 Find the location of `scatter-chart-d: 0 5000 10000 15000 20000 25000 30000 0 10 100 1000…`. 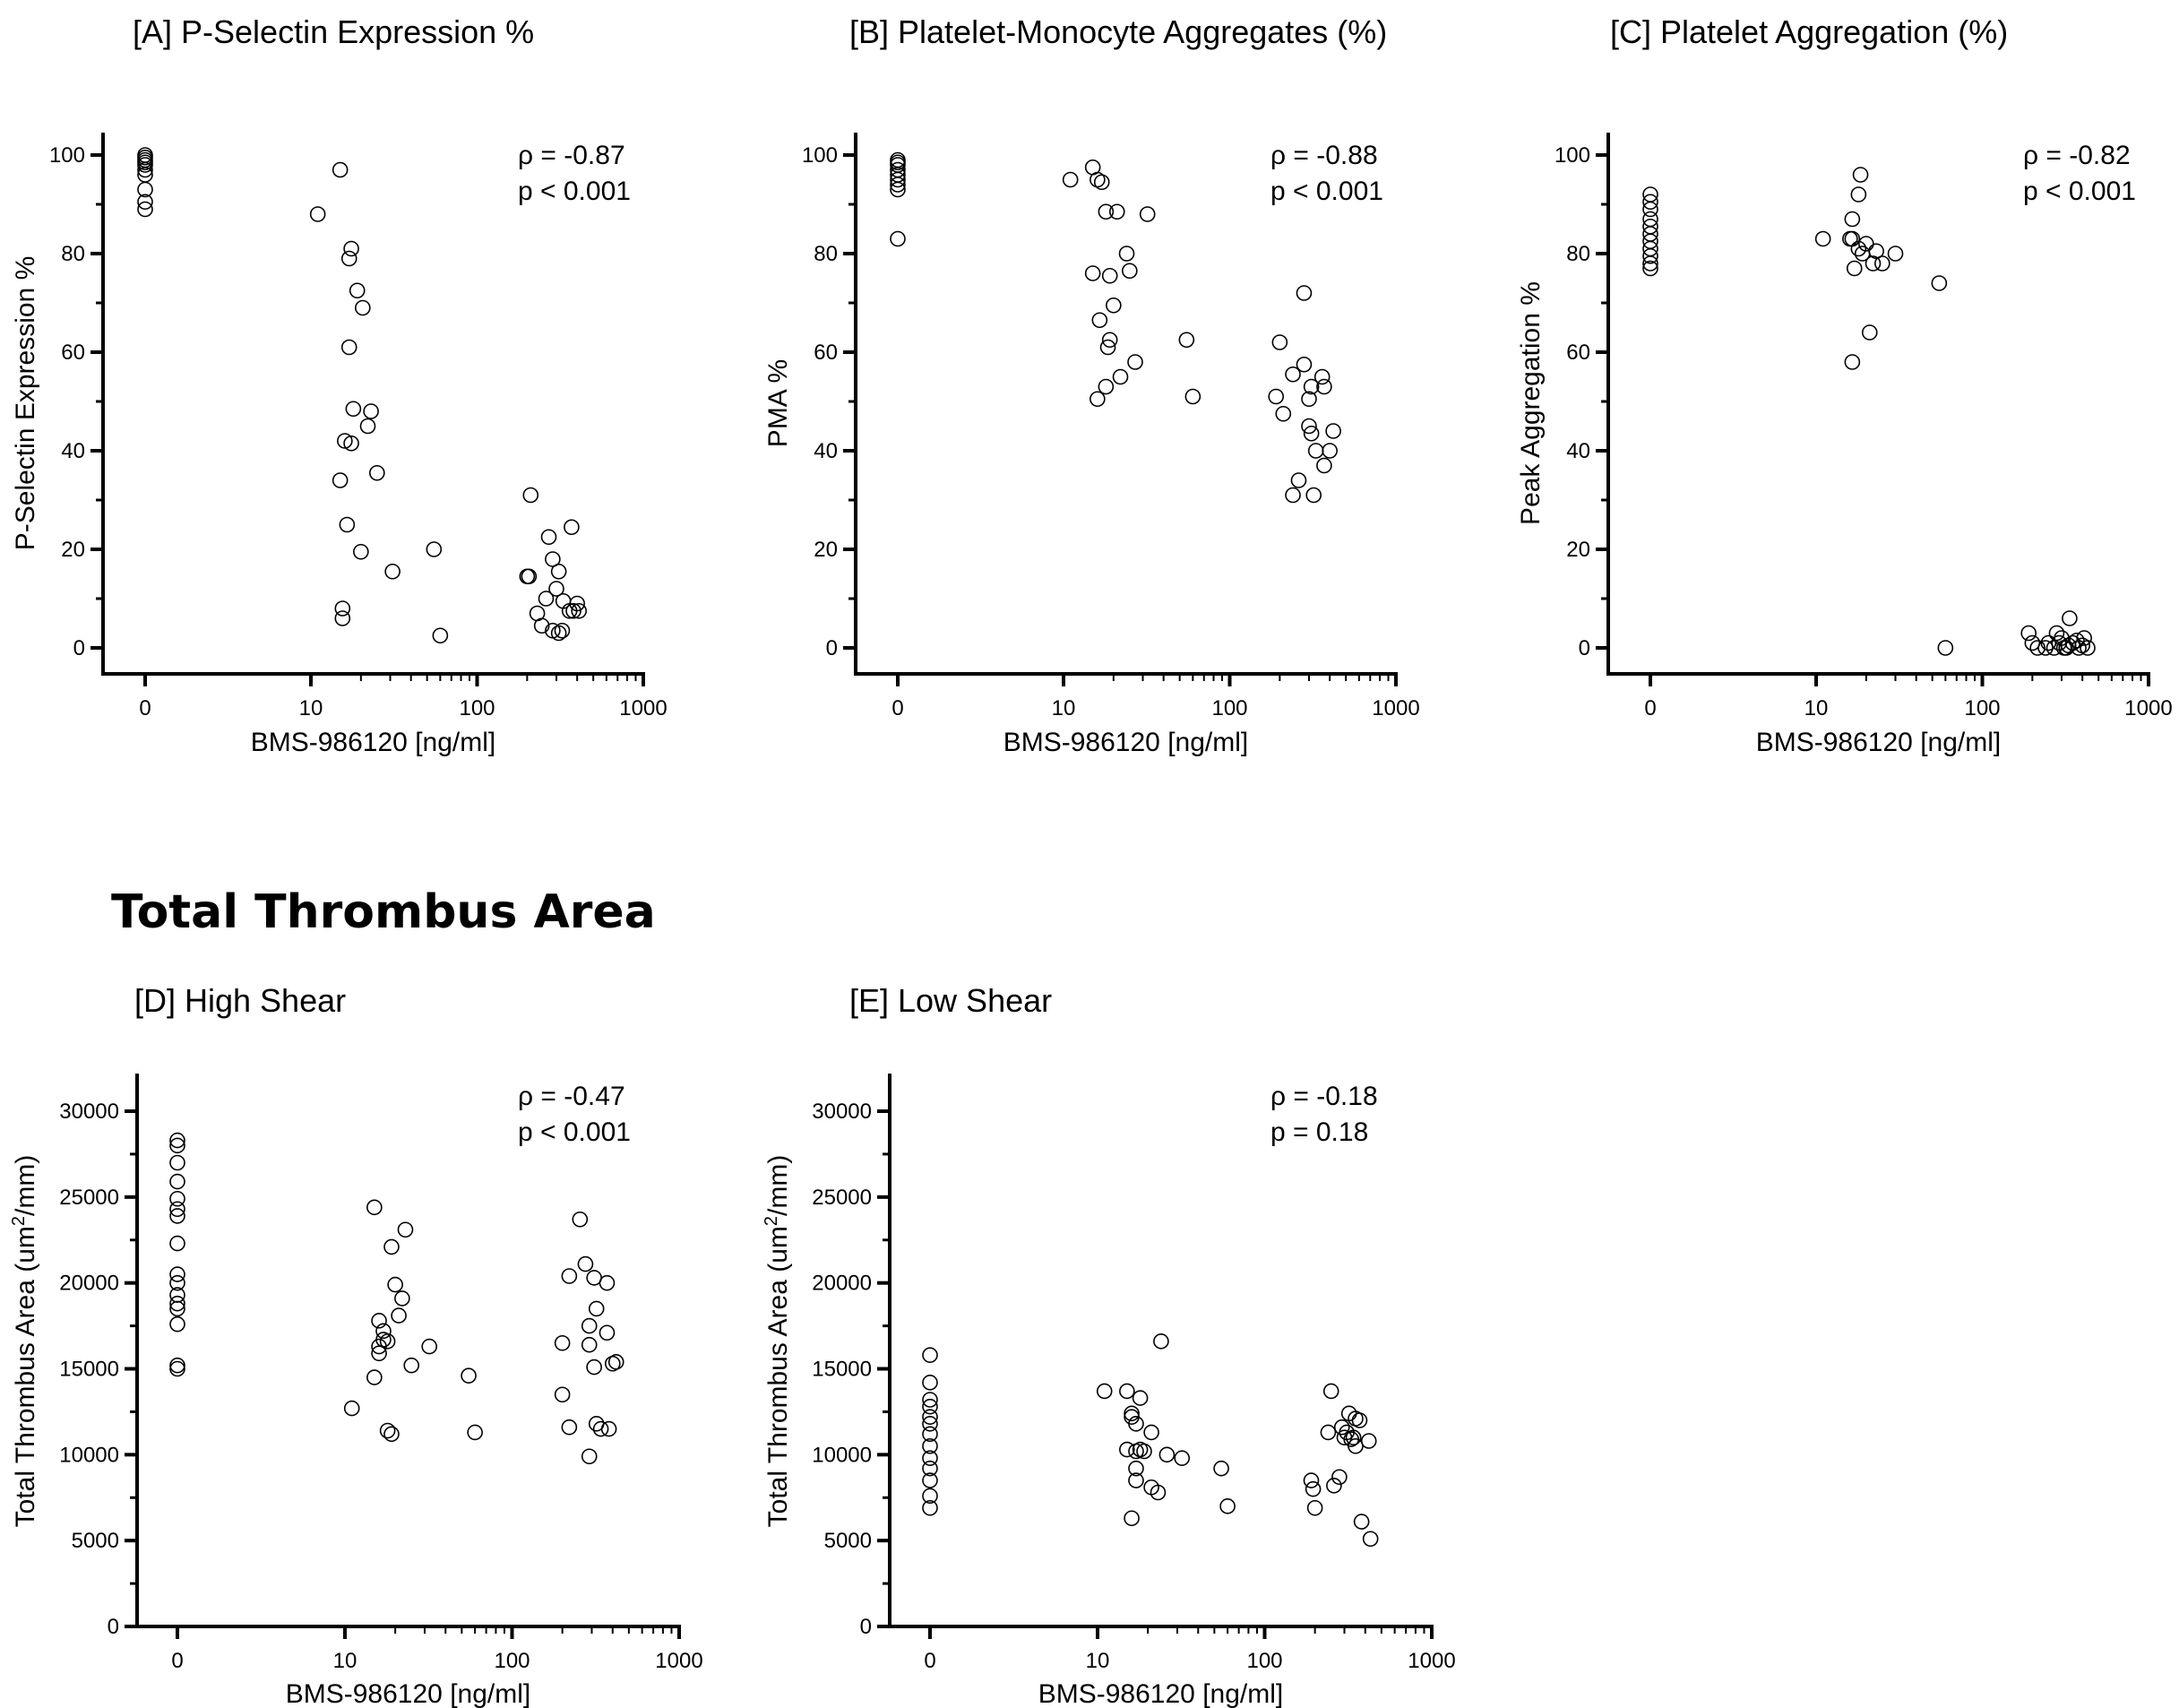

scatter-chart-d: 0 5000 10000 15000 20000 25000 30000 0 10 100 1000… is located at coordinates (356, 1391).